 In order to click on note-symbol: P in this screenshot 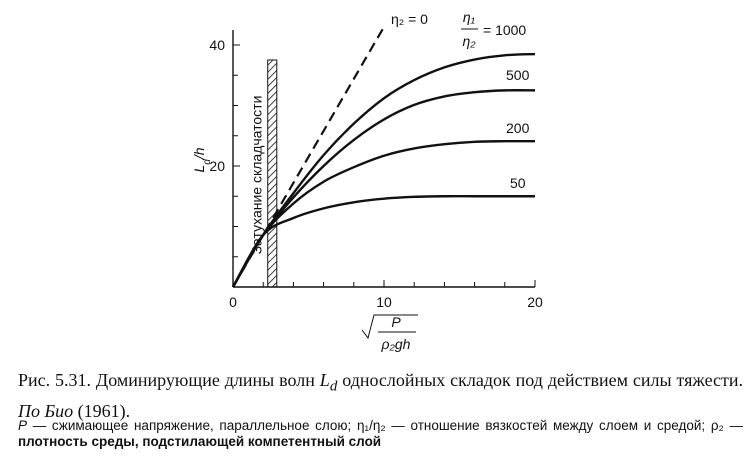, I will do `click(23, 425)`.